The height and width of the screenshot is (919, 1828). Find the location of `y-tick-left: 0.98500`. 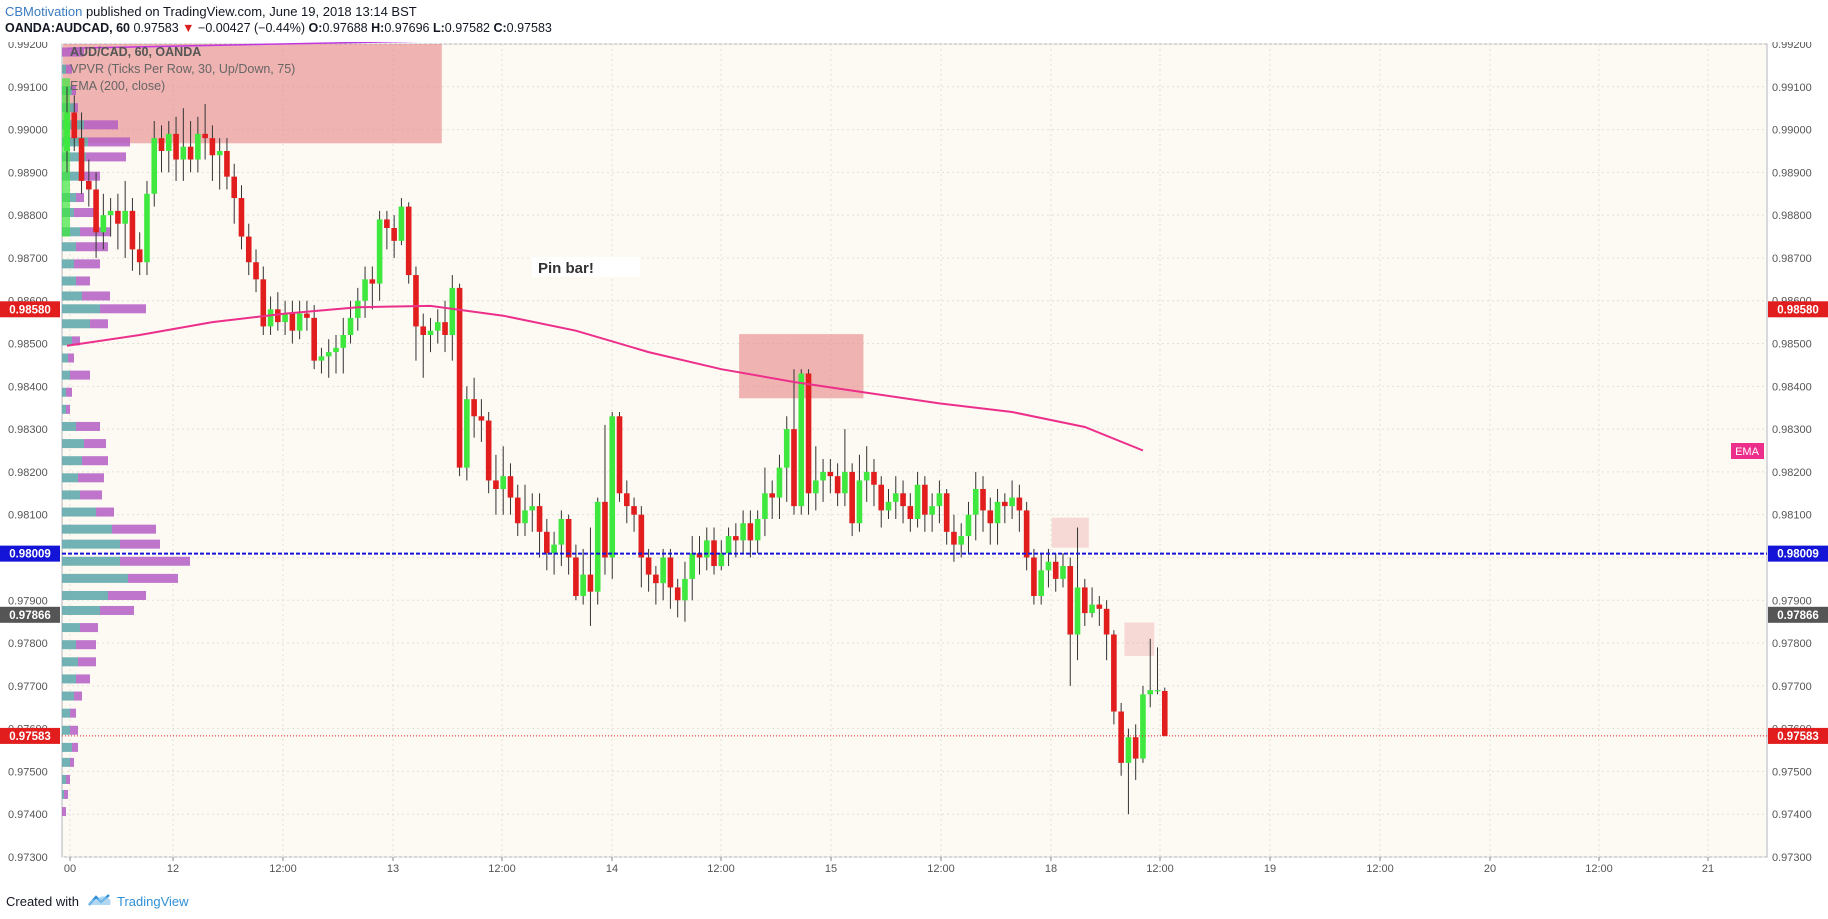

y-tick-left: 0.98500 is located at coordinates (28, 345).